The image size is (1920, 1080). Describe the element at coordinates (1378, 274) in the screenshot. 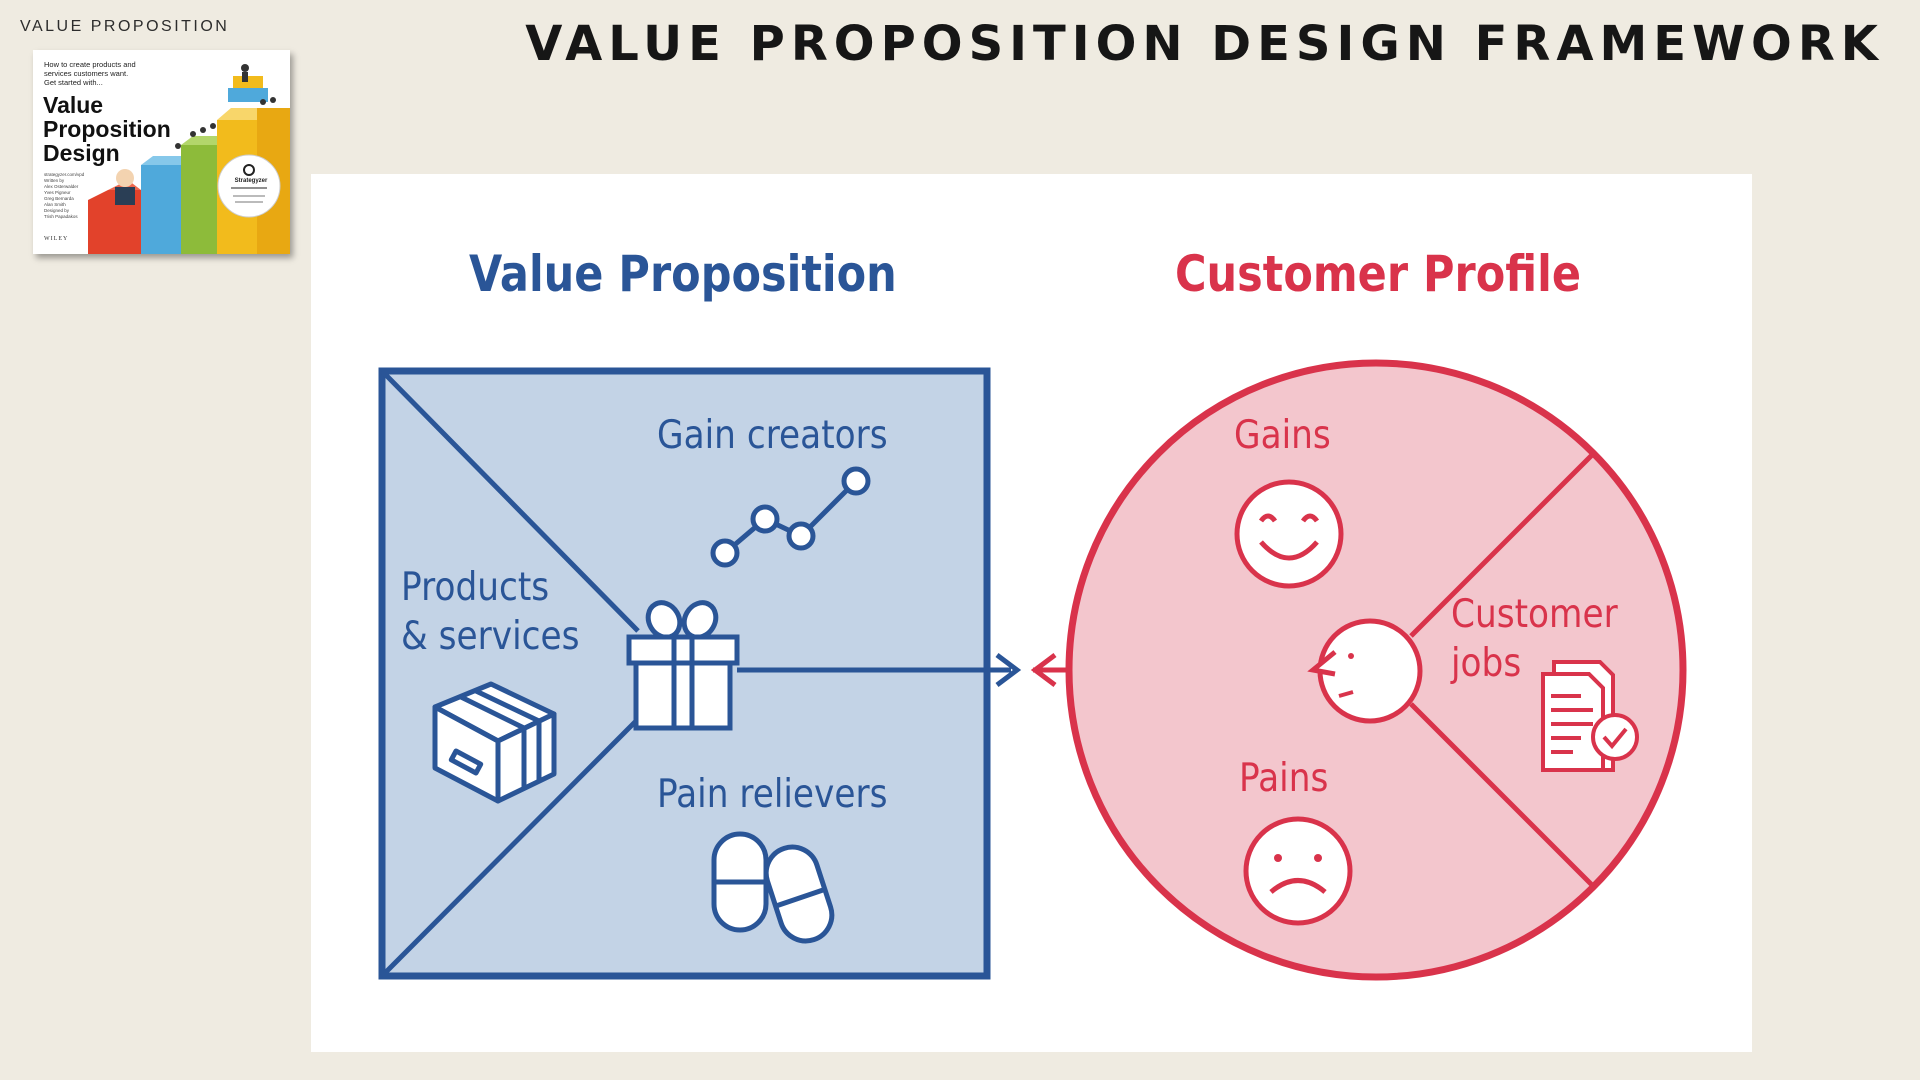

I see `customer-profile-title: Customer Profile` at that location.